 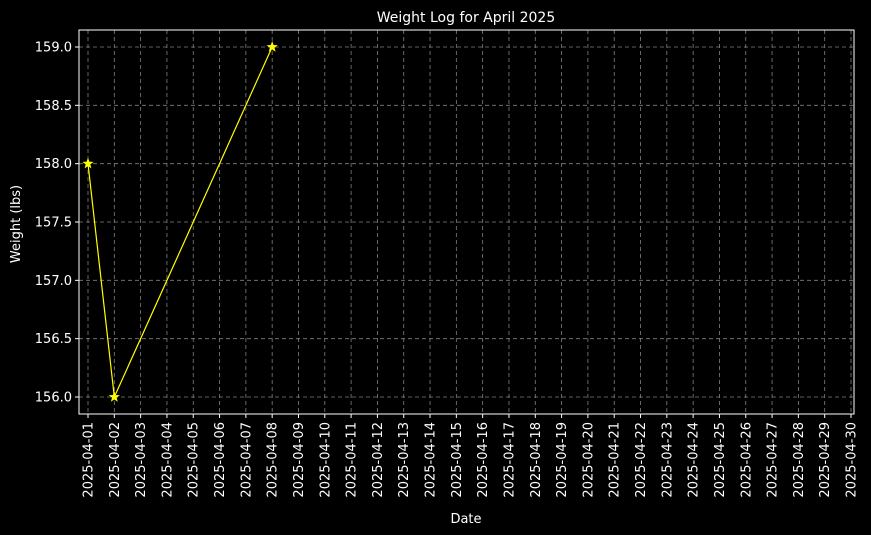 What do you see at coordinates (641, 460) in the screenshot?
I see `x-tick-label: 2025-04-22` at bounding box center [641, 460].